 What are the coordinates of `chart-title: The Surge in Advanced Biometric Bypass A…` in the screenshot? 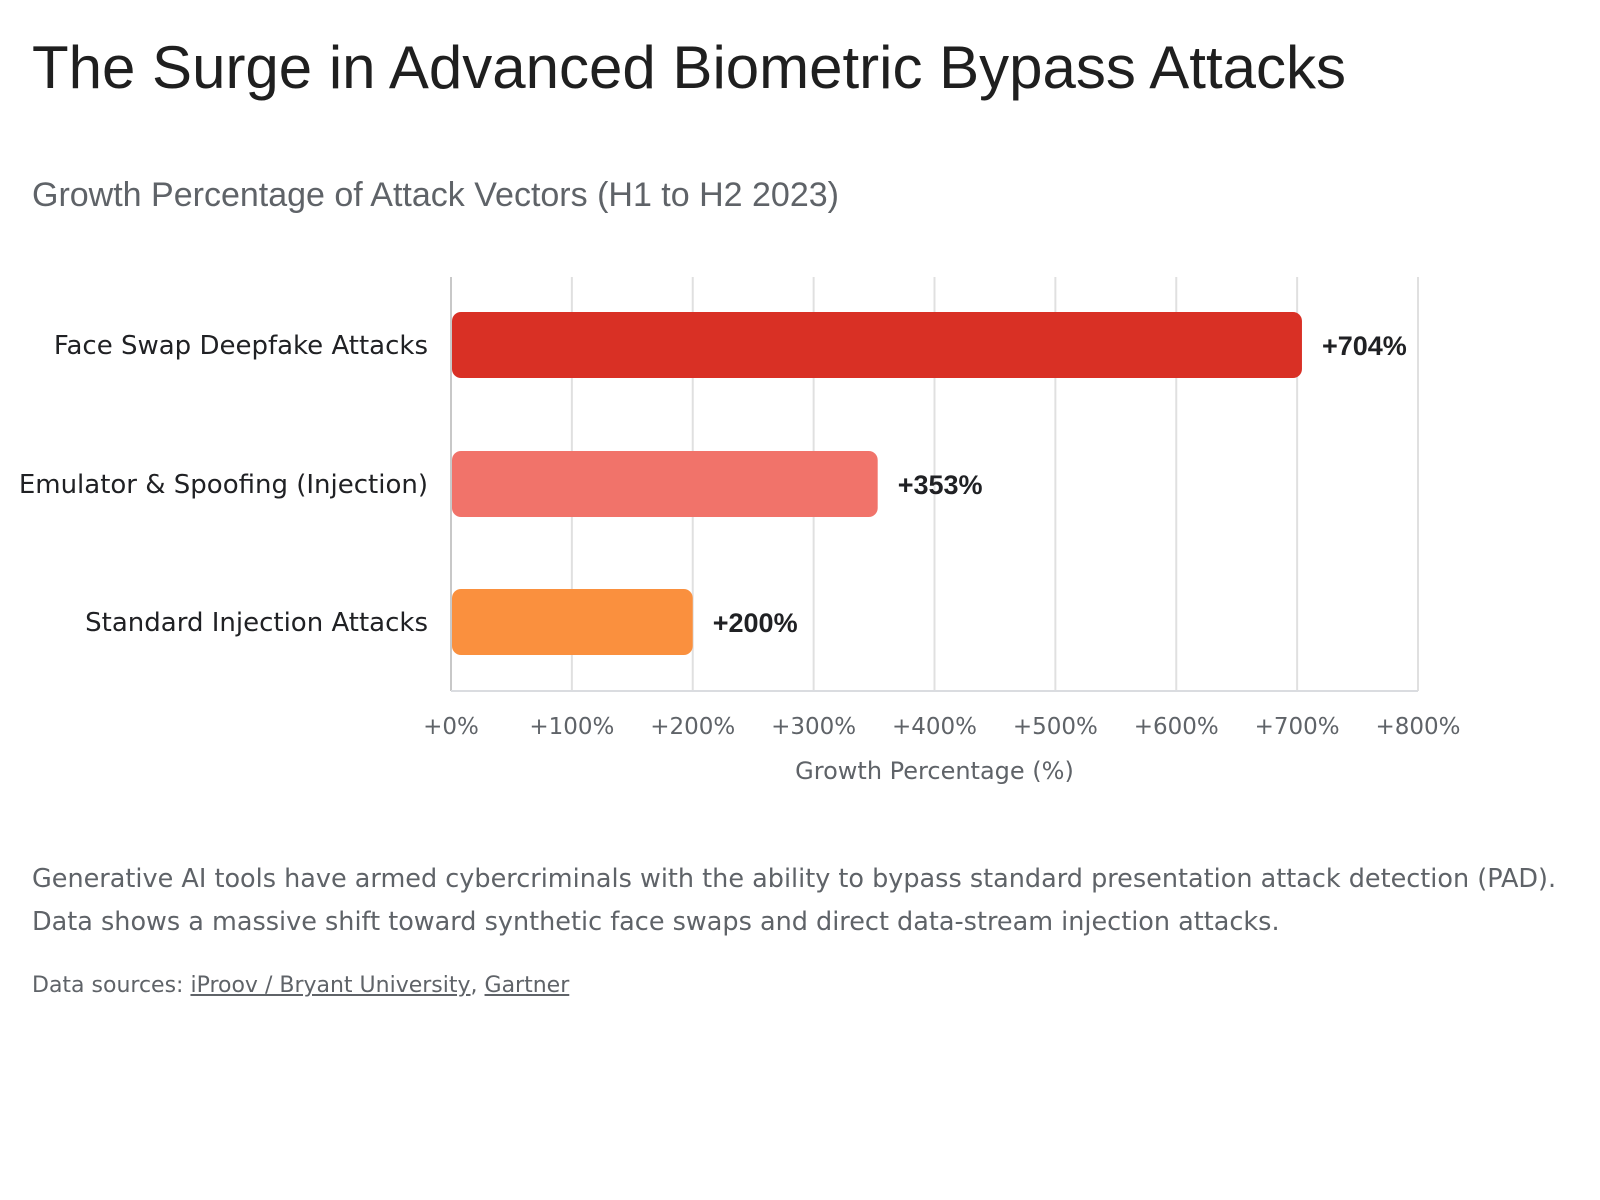 It's located at (689, 67).